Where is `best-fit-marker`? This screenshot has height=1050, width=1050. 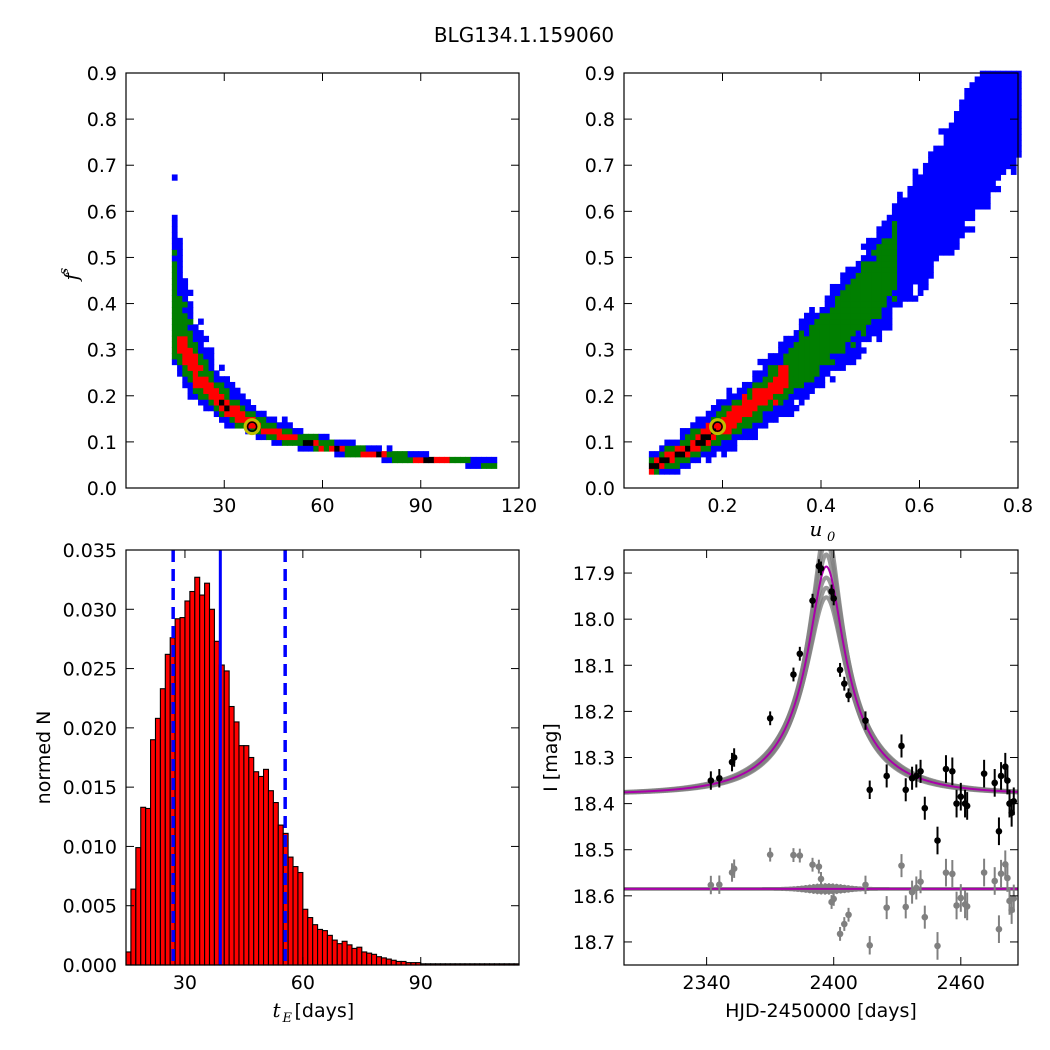
best-fit-marker is located at coordinates (718, 427).